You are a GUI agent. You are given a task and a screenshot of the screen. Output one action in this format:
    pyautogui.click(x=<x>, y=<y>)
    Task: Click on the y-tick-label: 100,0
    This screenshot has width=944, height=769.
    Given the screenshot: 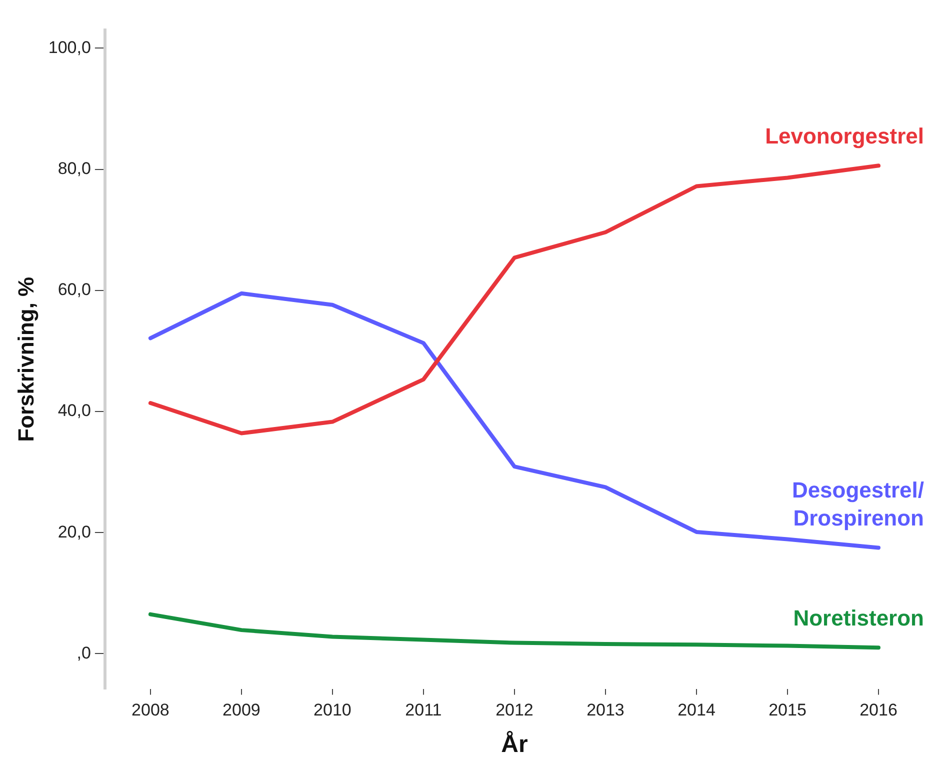 What is the action you would take?
    pyautogui.click(x=69, y=47)
    